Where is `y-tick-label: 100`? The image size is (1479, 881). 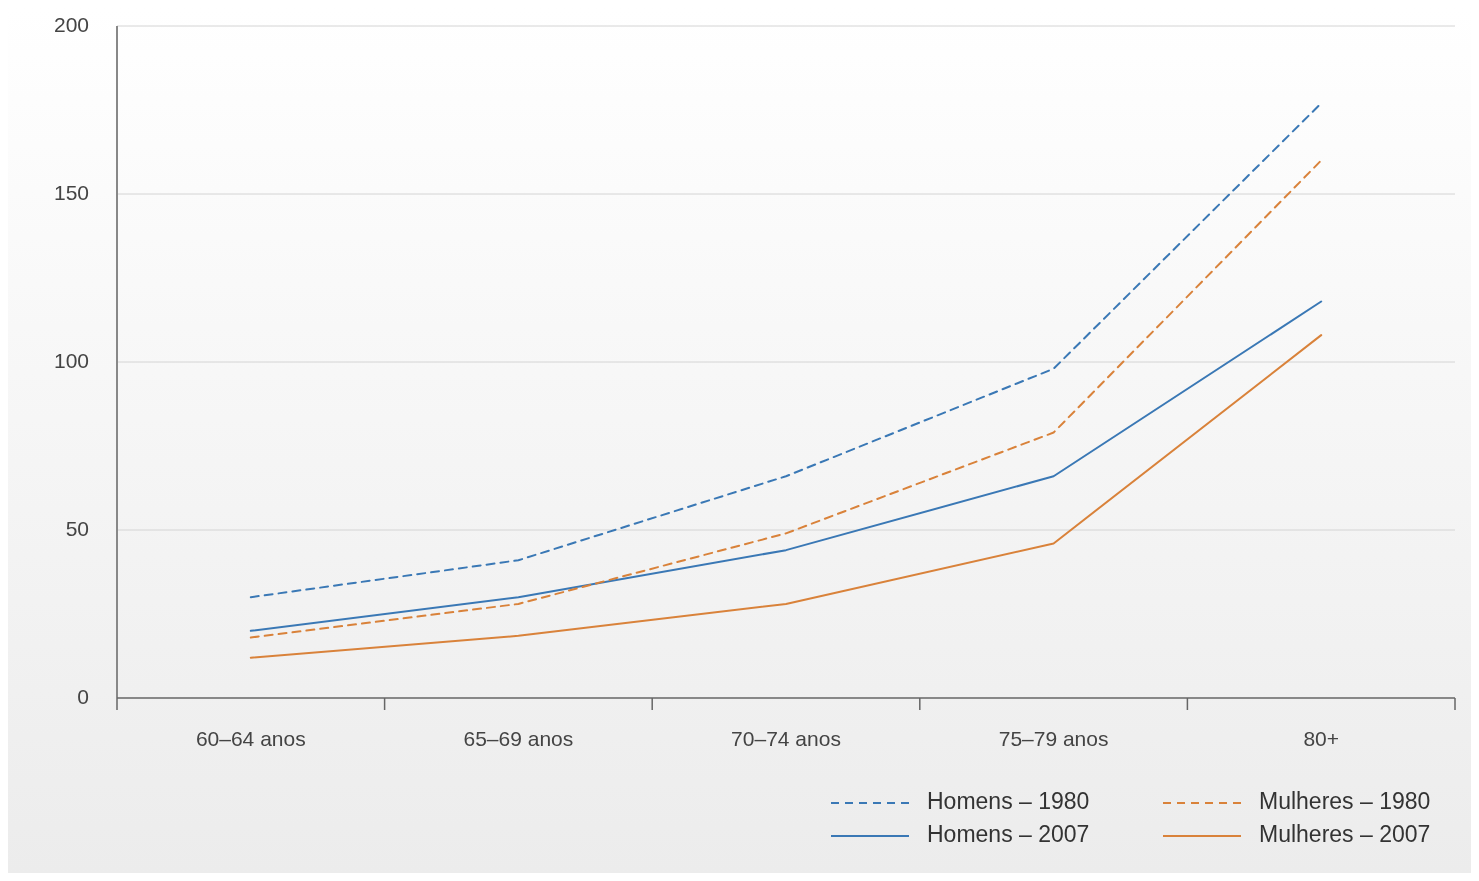
y-tick-label: 100 is located at coordinates (71, 360).